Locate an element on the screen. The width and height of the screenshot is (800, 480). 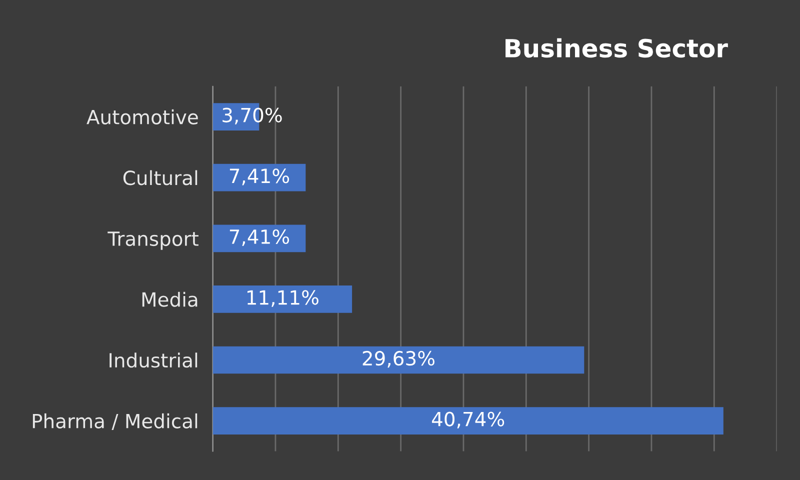
y-tick-label: Media is located at coordinates (170, 299).